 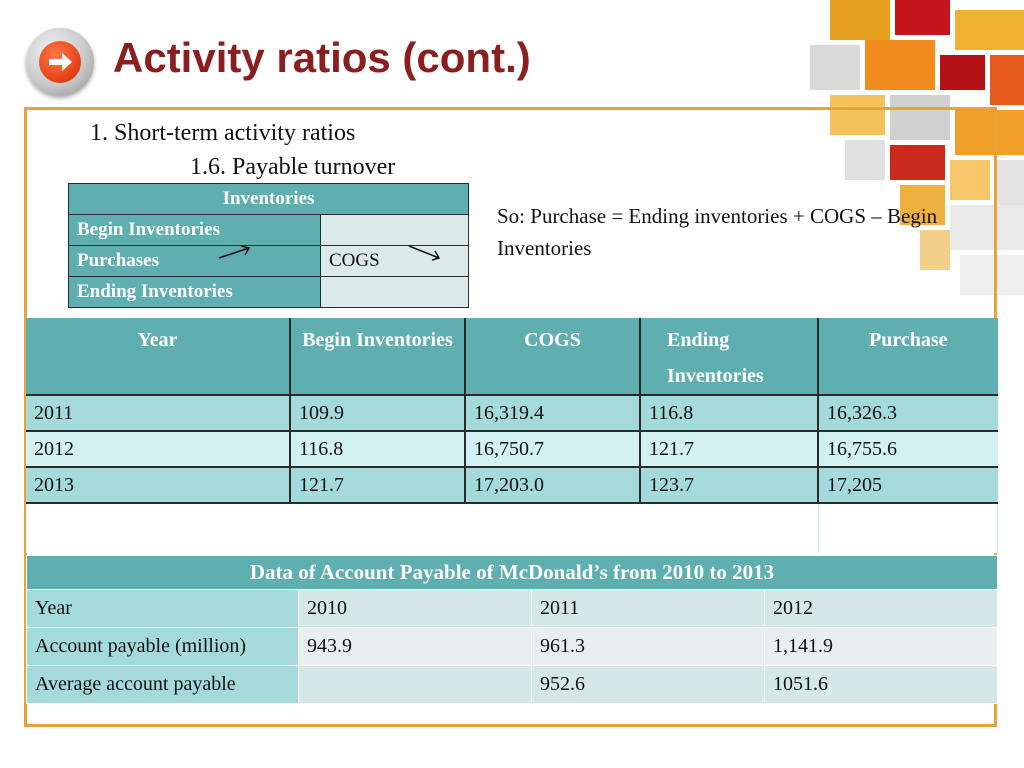 I want to click on table-cell: 17,205, so click(x=908, y=485).